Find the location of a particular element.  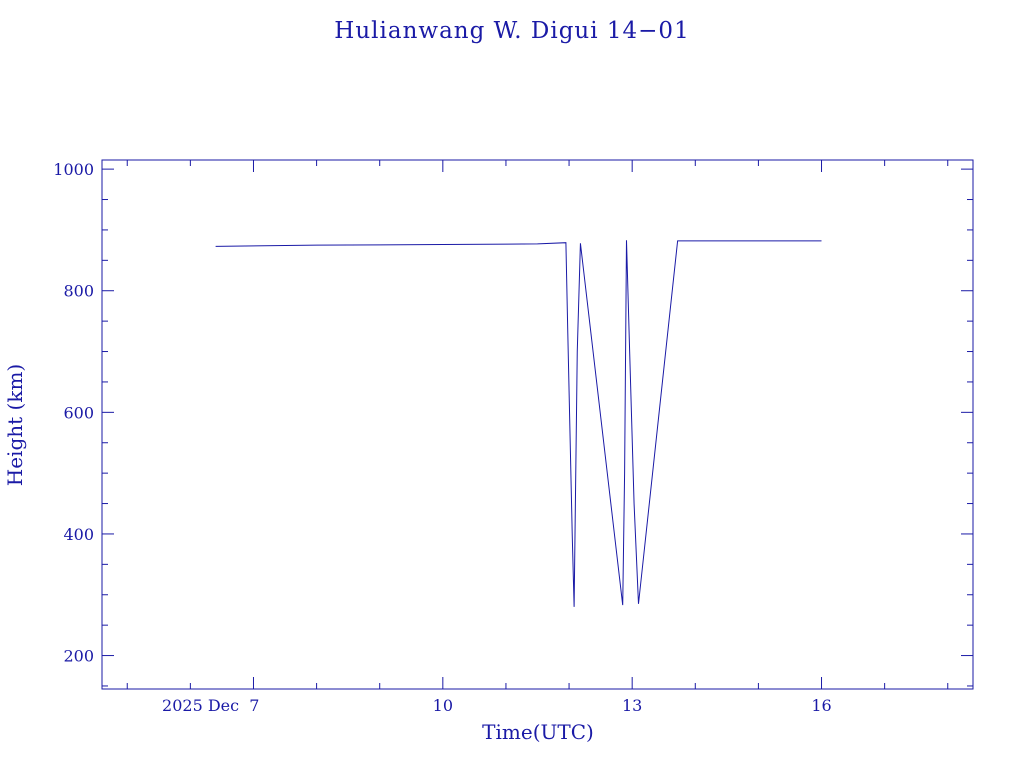

x-tick-label: 10 is located at coordinates (443, 705).